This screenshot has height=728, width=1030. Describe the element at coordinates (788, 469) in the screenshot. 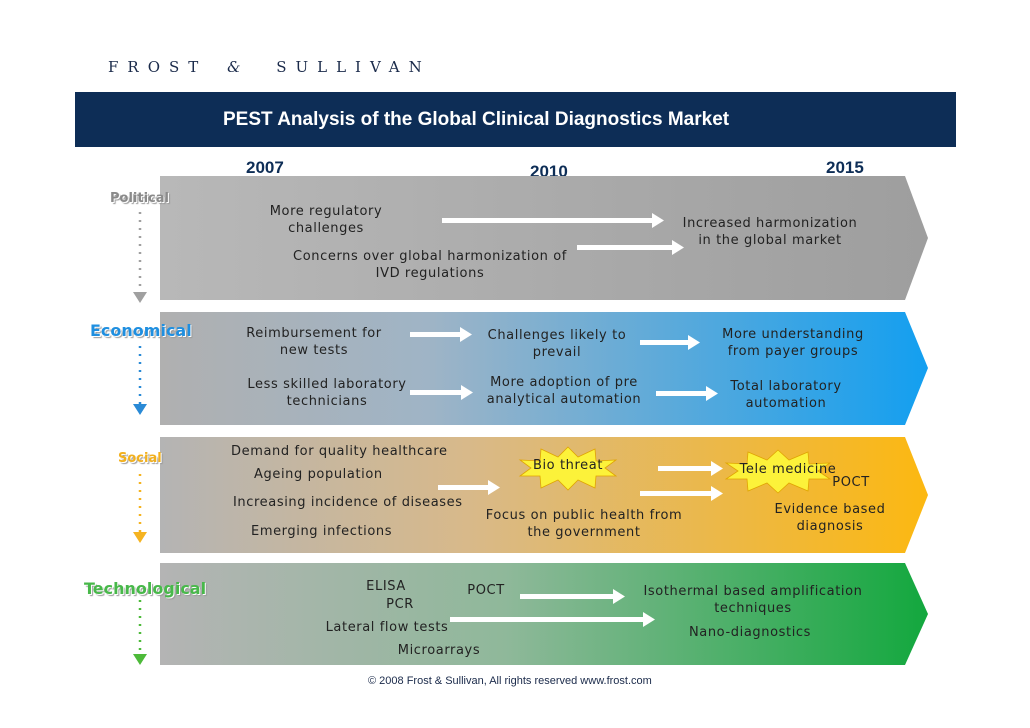

I see `social-item-7: Tele medicine` at that location.